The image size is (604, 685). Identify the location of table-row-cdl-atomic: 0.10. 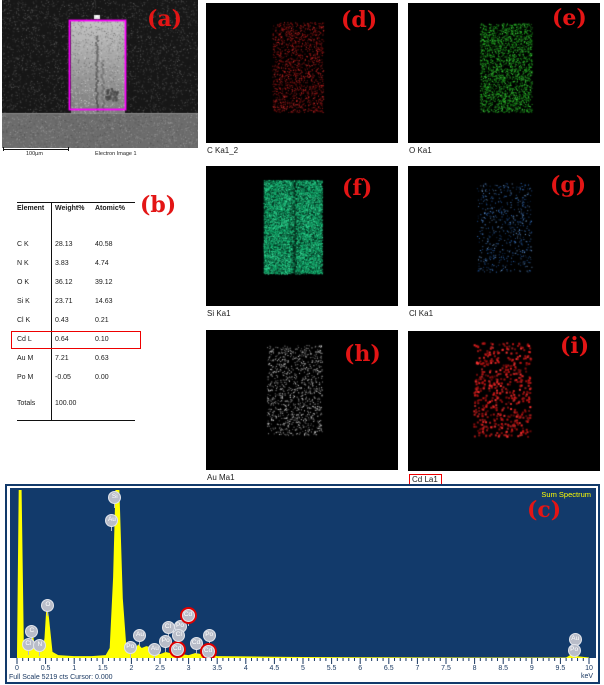
(102, 339).